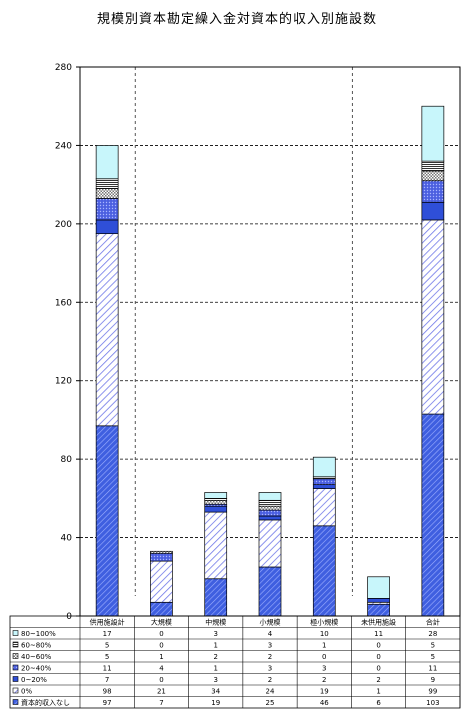 The height and width of the screenshot is (728, 474). Describe the element at coordinates (324, 622) in the screenshot. I see `category-label: 極小規模` at that location.